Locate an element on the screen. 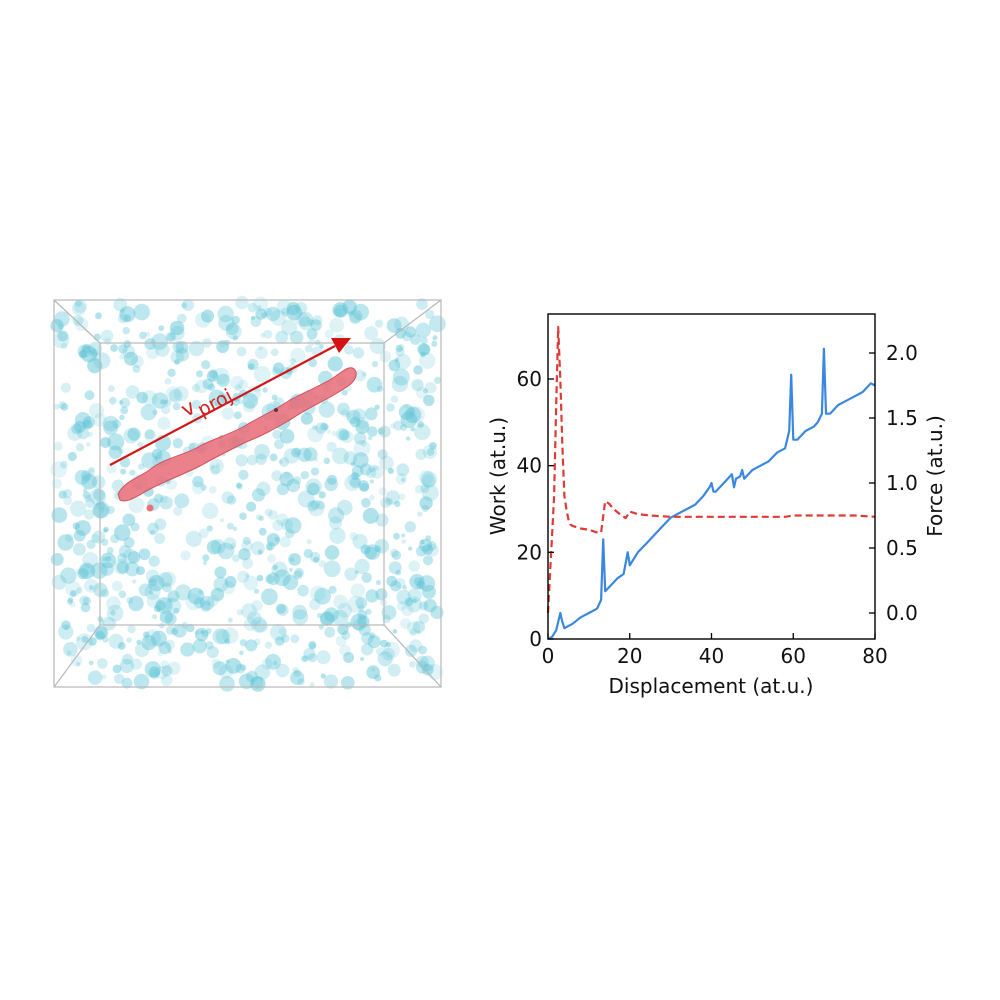 This screenshot has height=1000, width=1000. box-edge-top-right is located at coordinates (412, 321).